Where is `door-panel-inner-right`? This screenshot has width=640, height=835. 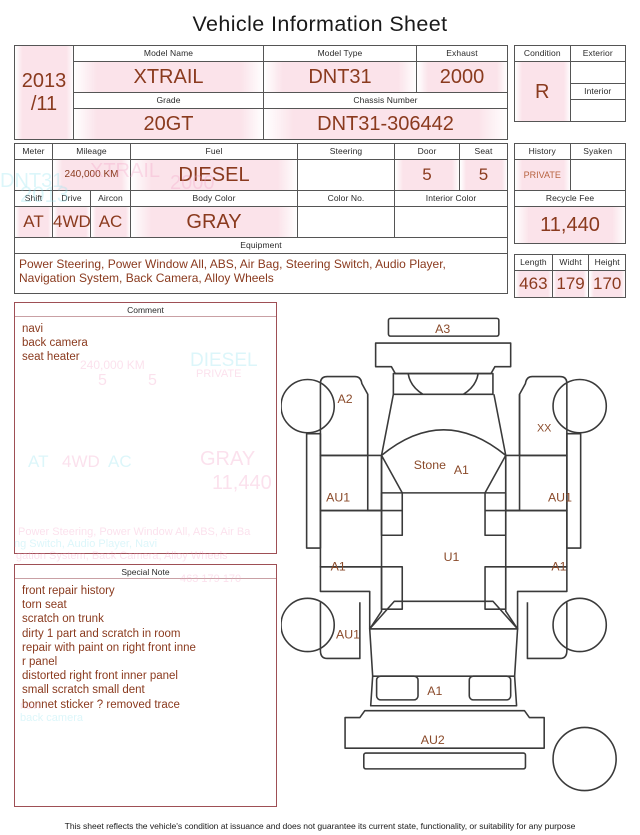
door-panel-inner-right is located at coordinates (495, 514).